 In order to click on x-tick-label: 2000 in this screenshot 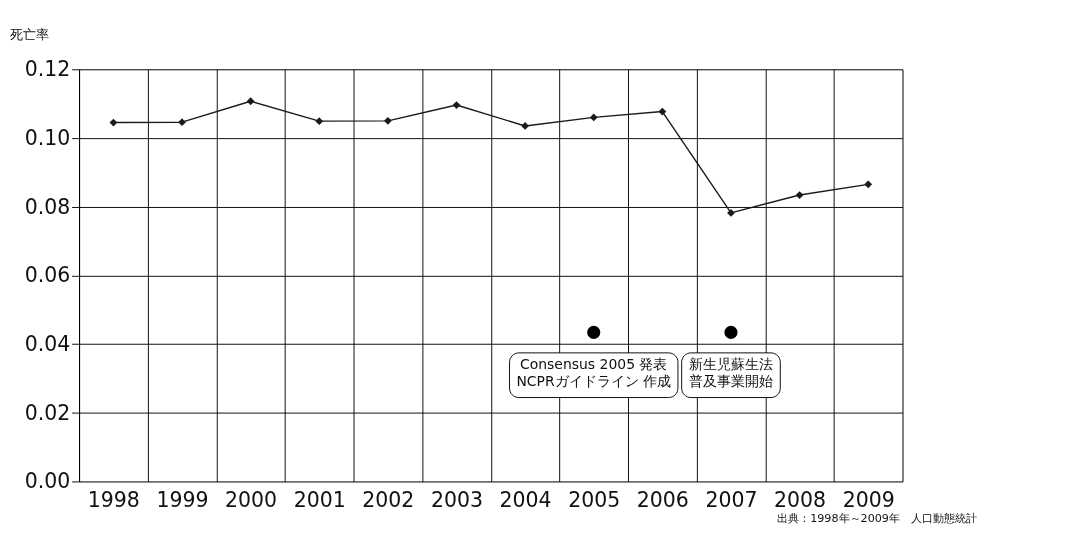, I will do `click(251, 500)`.